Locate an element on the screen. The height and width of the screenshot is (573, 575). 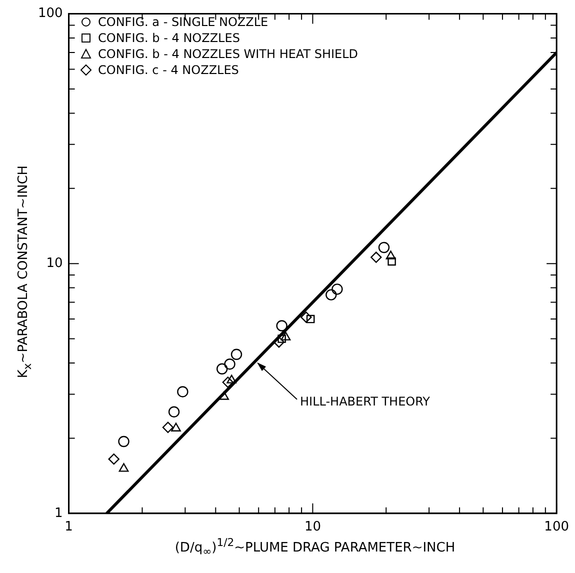
annotation: HILL-HABERT THEORY is located at coordinates (365, 401).